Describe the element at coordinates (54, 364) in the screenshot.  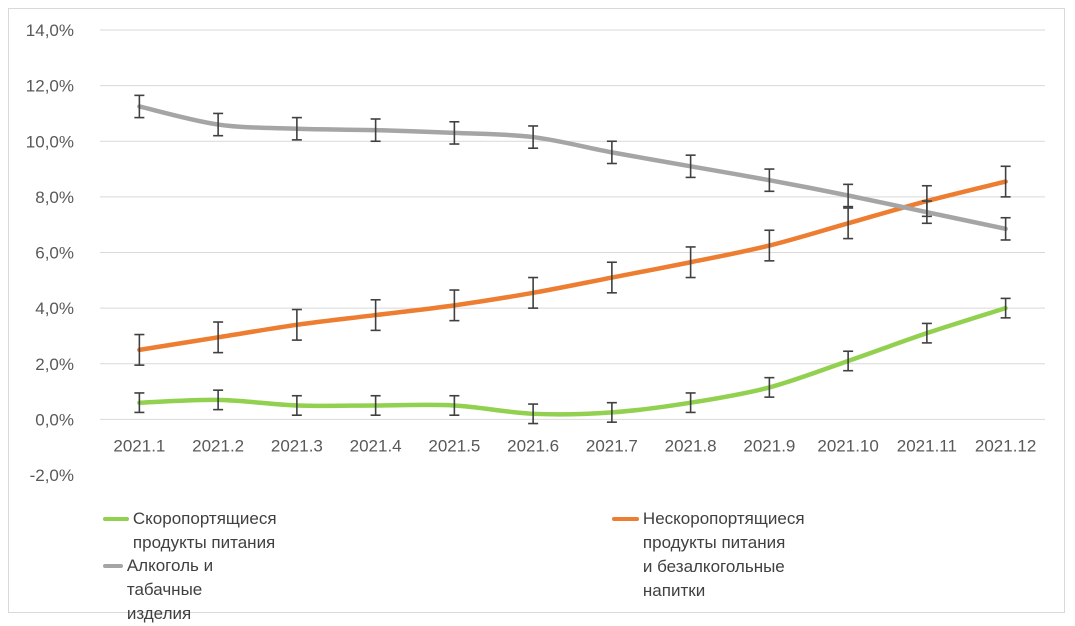
I see `y-tick-label: 2,0%` at that location.